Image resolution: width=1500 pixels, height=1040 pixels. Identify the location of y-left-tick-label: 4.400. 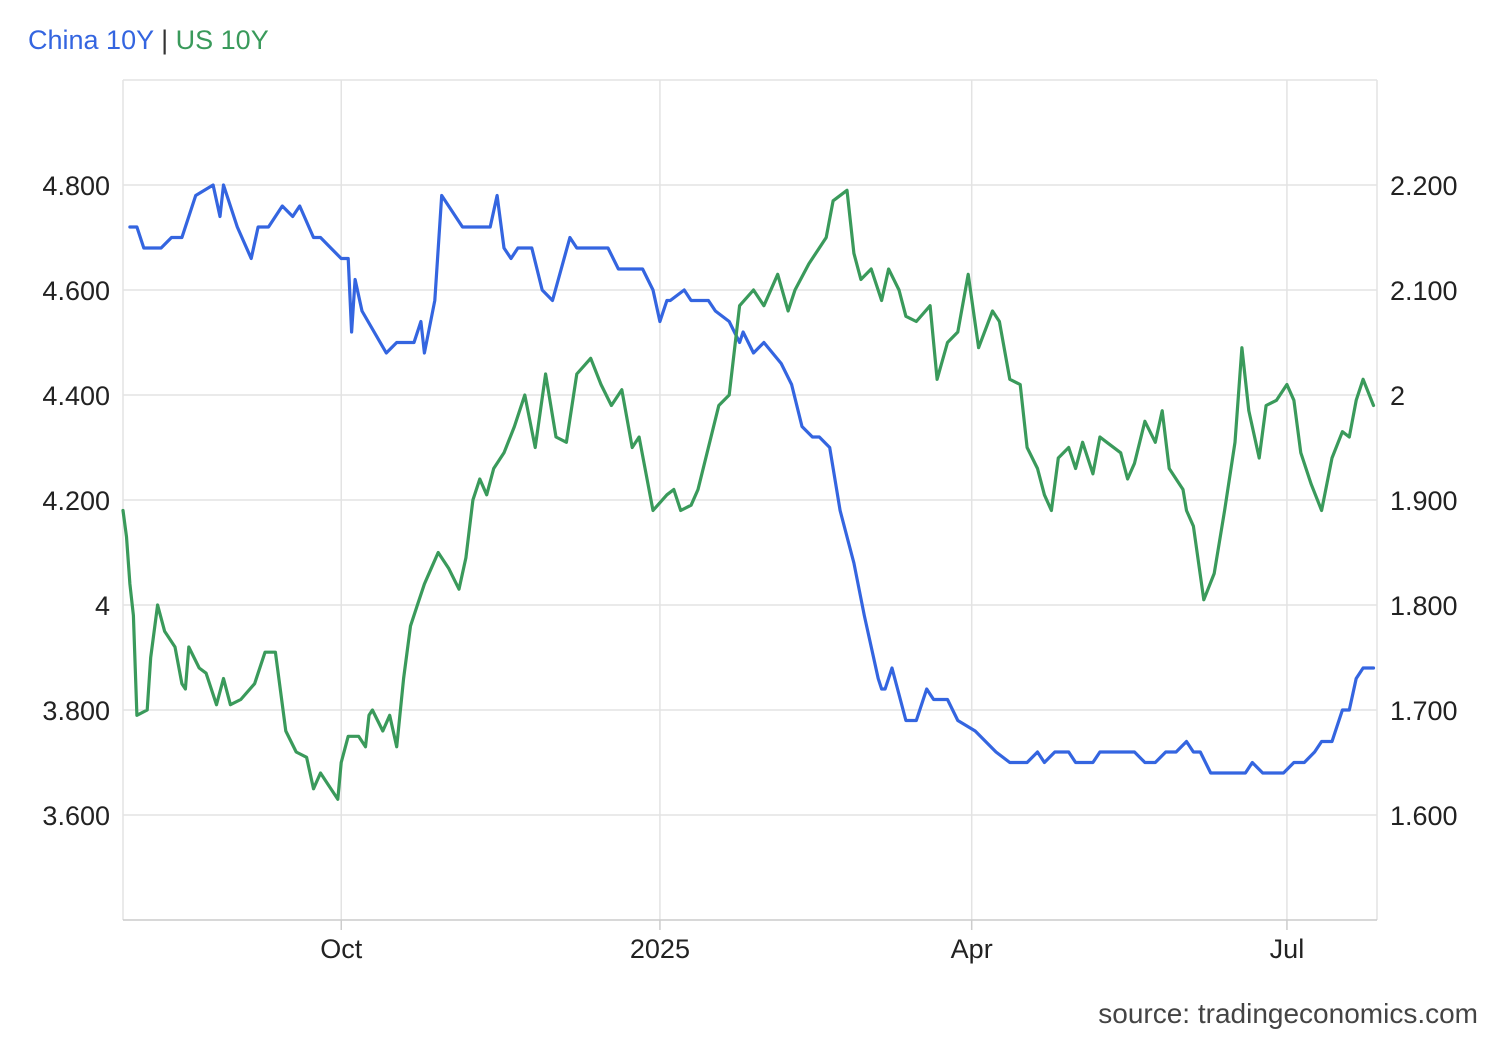
(76, 396).